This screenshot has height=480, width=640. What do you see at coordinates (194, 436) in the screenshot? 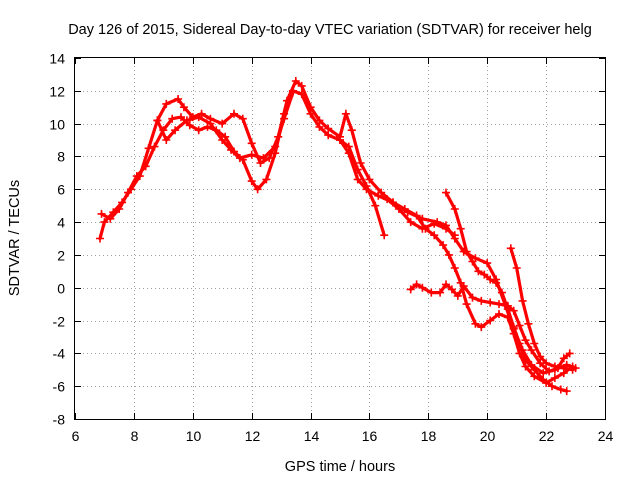
I see `x-tick-label: 10` at bounding box center [194, 436].